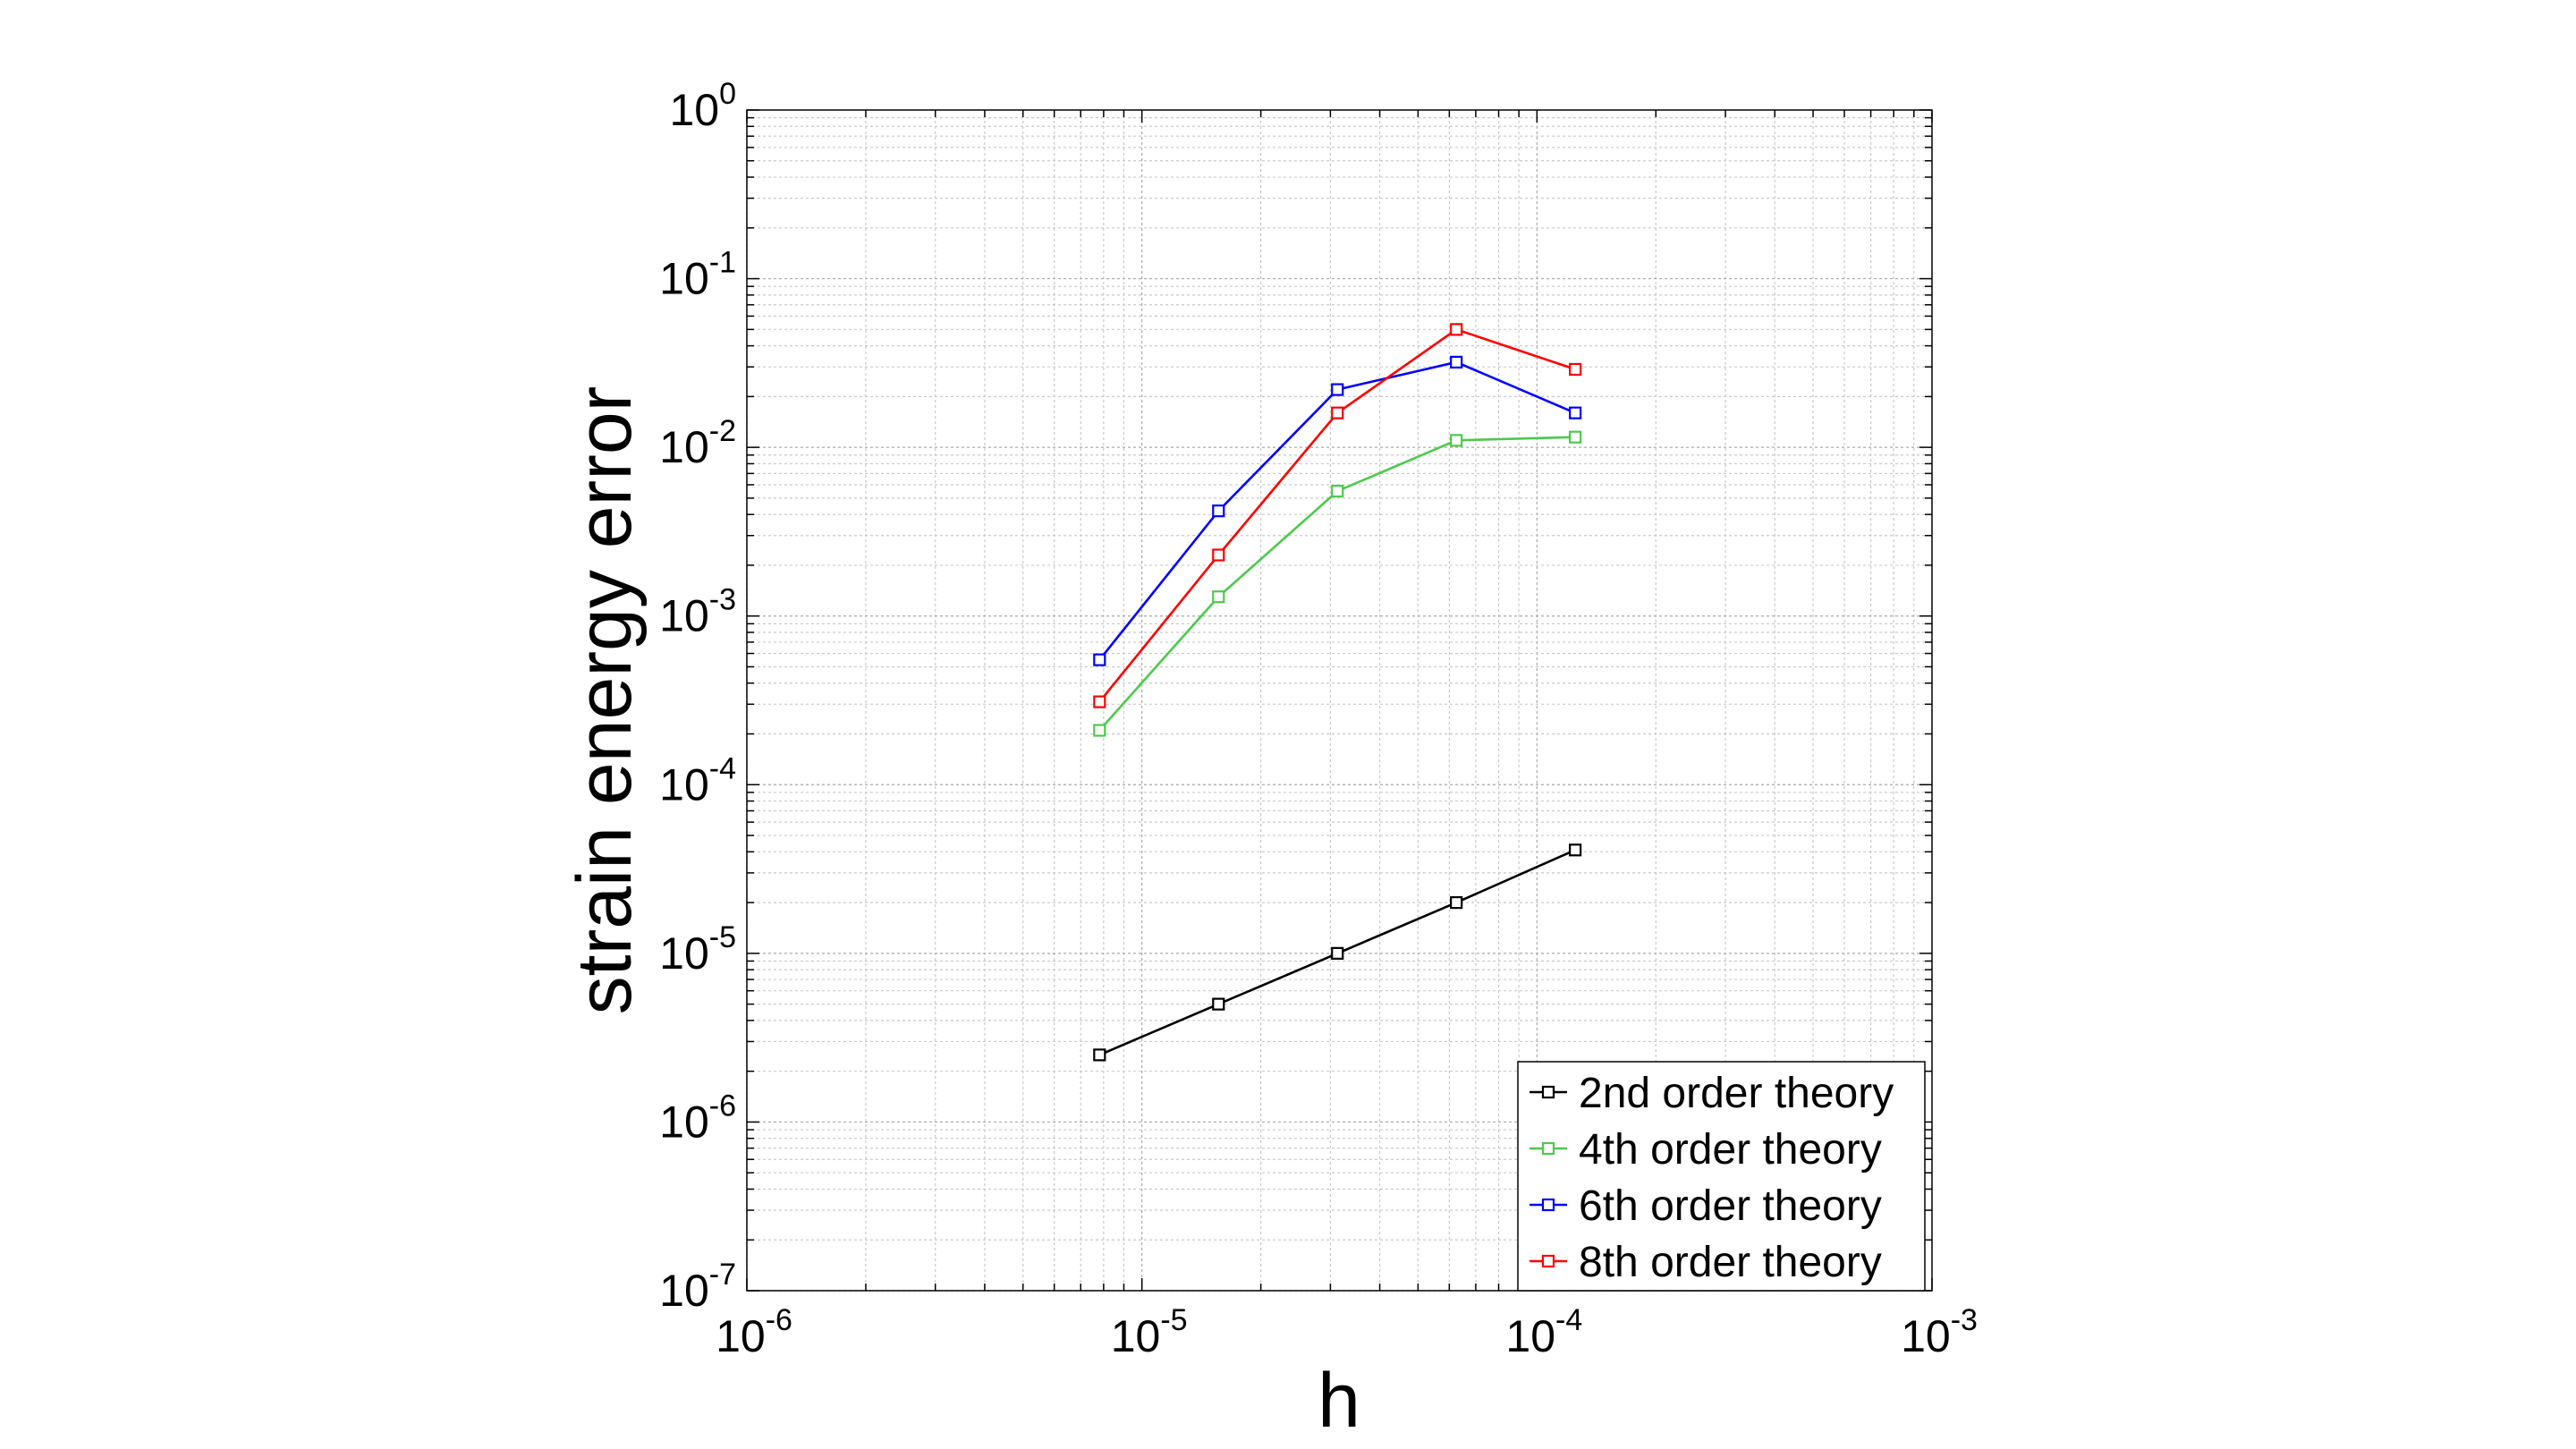 The width and height of the screenshot is (2576, 1449). Describe the element at coordinates (1339, 1401) in the screenshot. I see `x-axis-label: h` at that location.